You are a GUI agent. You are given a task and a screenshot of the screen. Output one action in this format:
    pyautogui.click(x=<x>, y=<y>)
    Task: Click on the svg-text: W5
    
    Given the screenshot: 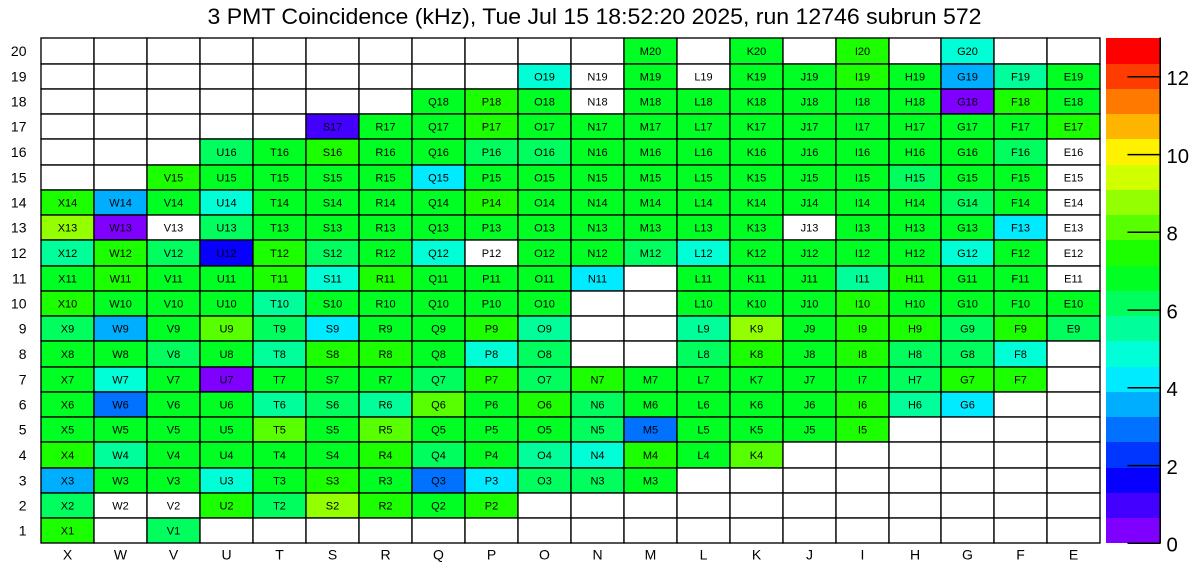 What is the action you would take?
    pyautogui.click(x=120, y=430)
    